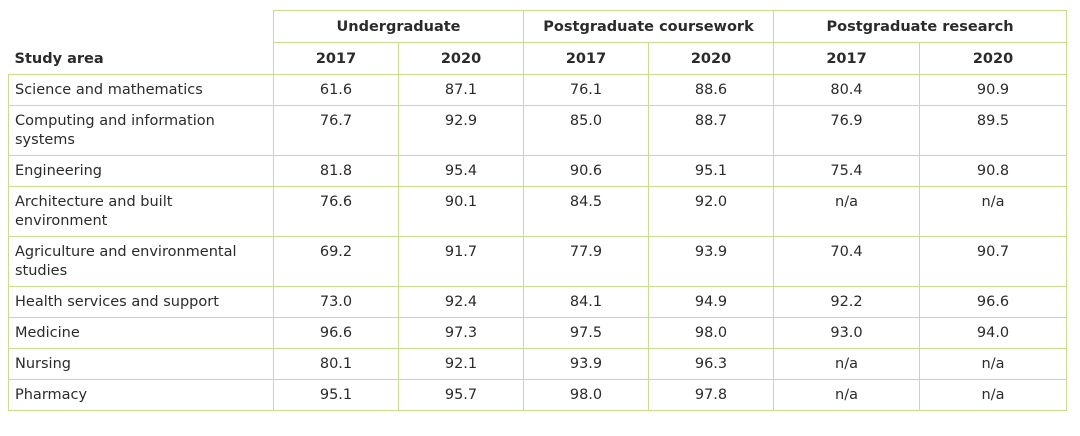 The height and width of the screenshot is (436, 1080). What do you see at coordinates (847, 261) in the screenshot?
I see `cell-value: 70.4` at bounding box center [847, 261].